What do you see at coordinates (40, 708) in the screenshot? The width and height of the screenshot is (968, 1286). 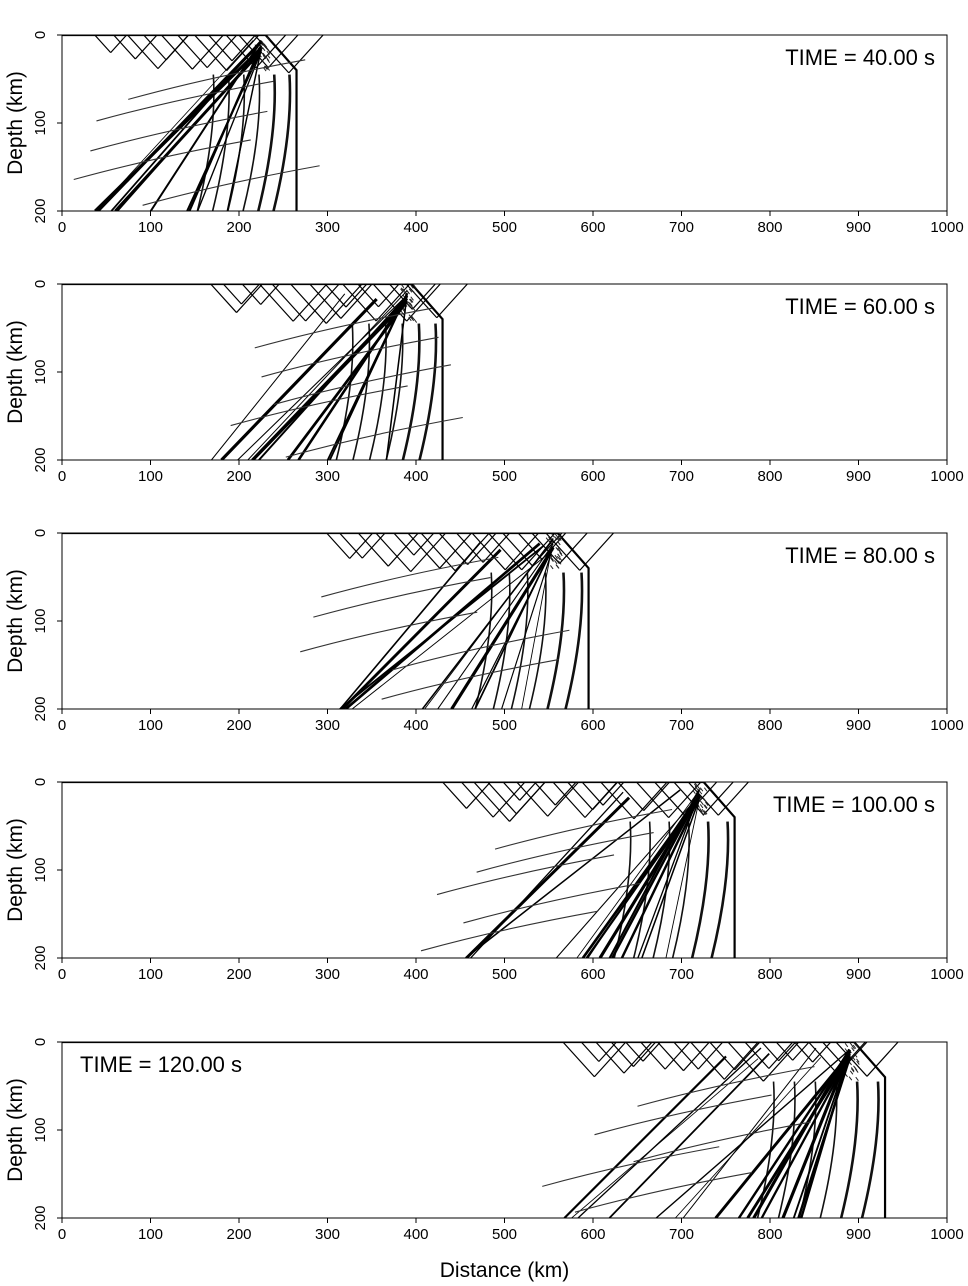 I see `y-tick-label: 200` at bounding box center [40, 708].